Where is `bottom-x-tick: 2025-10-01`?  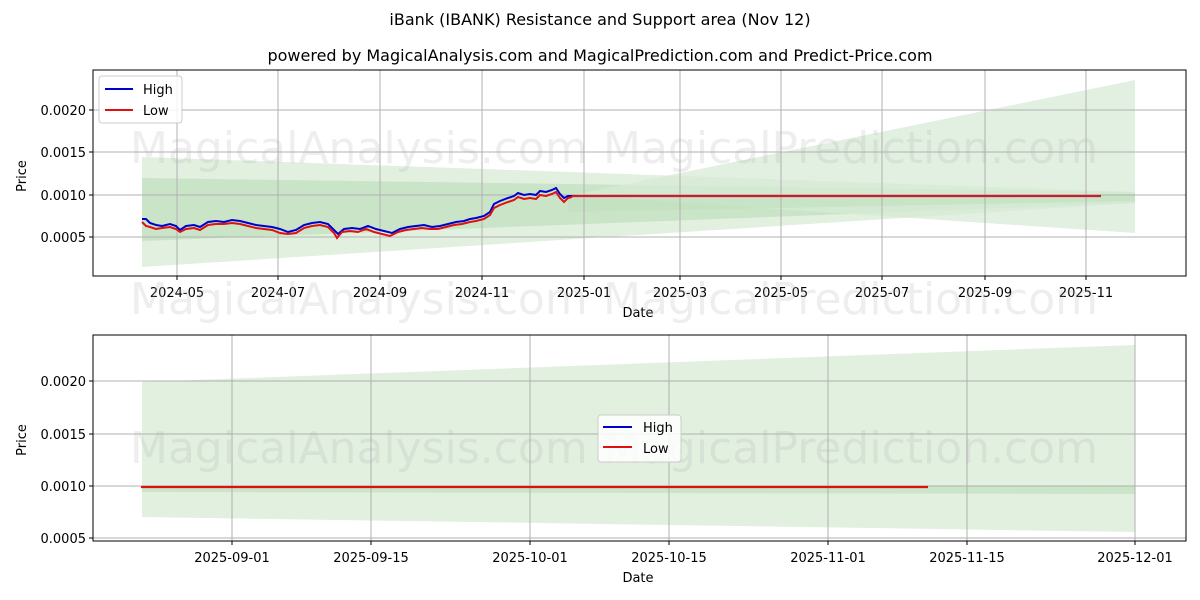 bottom-x-tick: 2025-10-01 is located at coordinates (530, 558).